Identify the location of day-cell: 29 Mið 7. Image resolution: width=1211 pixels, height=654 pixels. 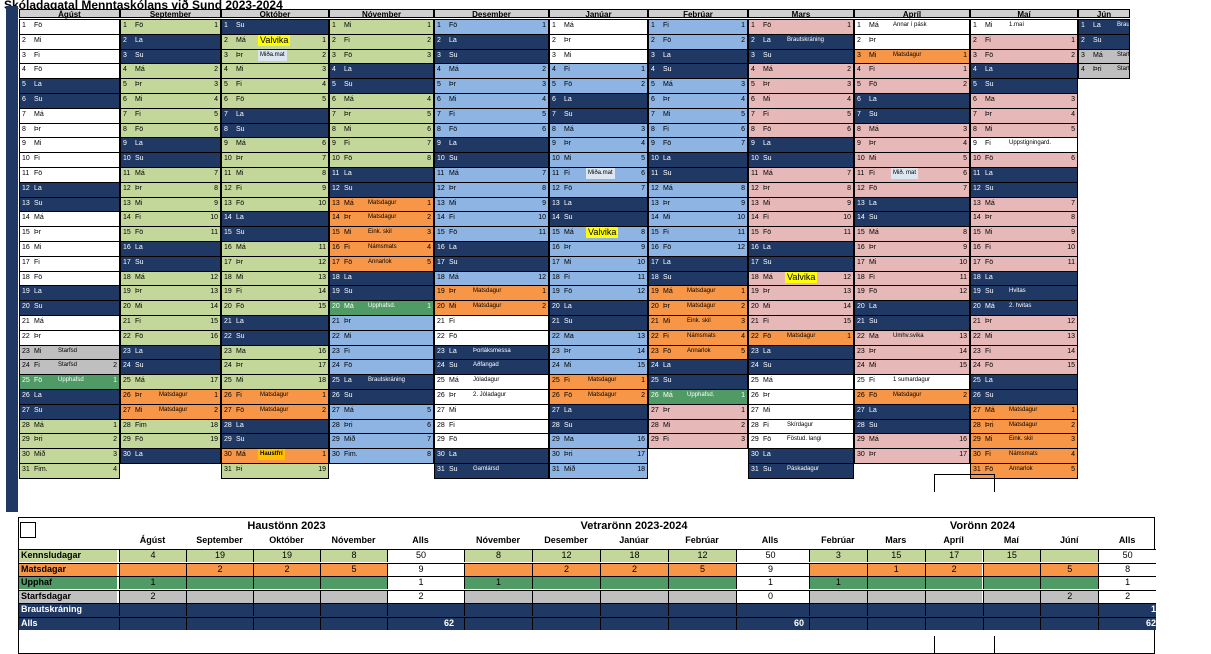
(381, 441).